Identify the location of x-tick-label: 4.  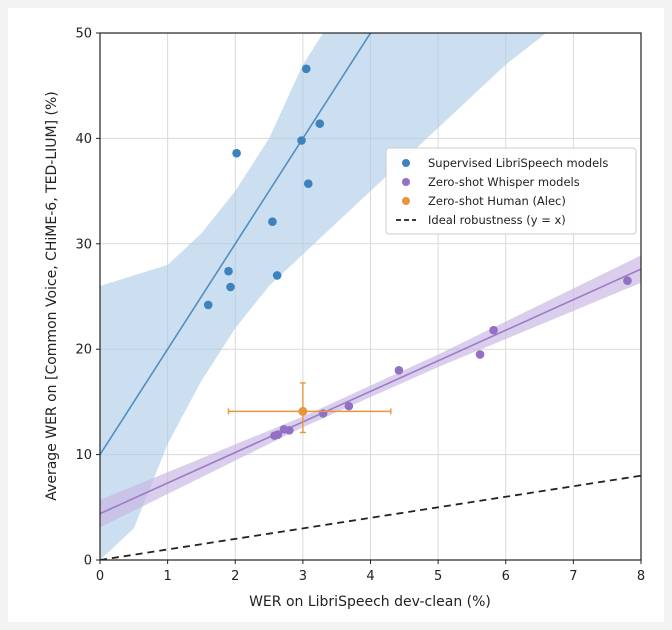
(370, 576).